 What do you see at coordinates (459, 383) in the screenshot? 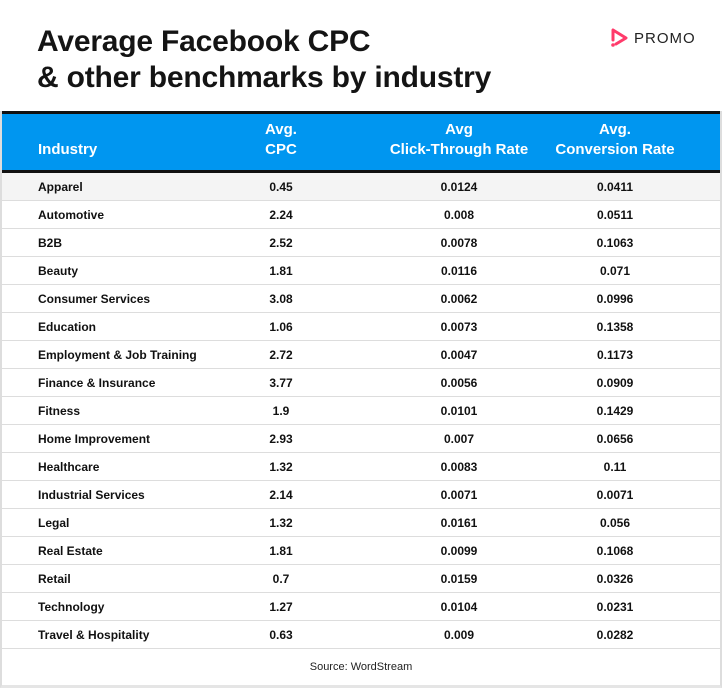
I see `cell-ctr: 0.0056` at bounding box center [459, 383].